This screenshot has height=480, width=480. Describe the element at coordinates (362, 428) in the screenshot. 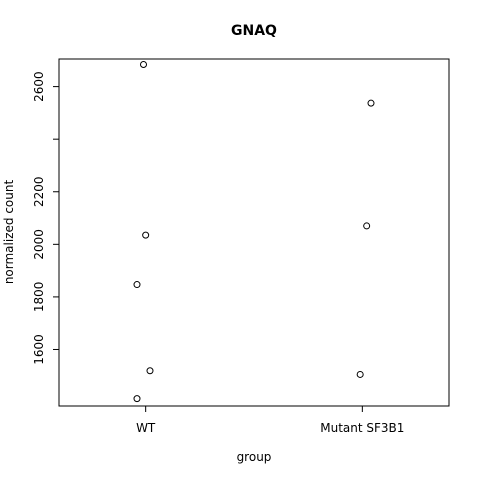

I see `x-tick-label: Mutant SF3B1` at that location.